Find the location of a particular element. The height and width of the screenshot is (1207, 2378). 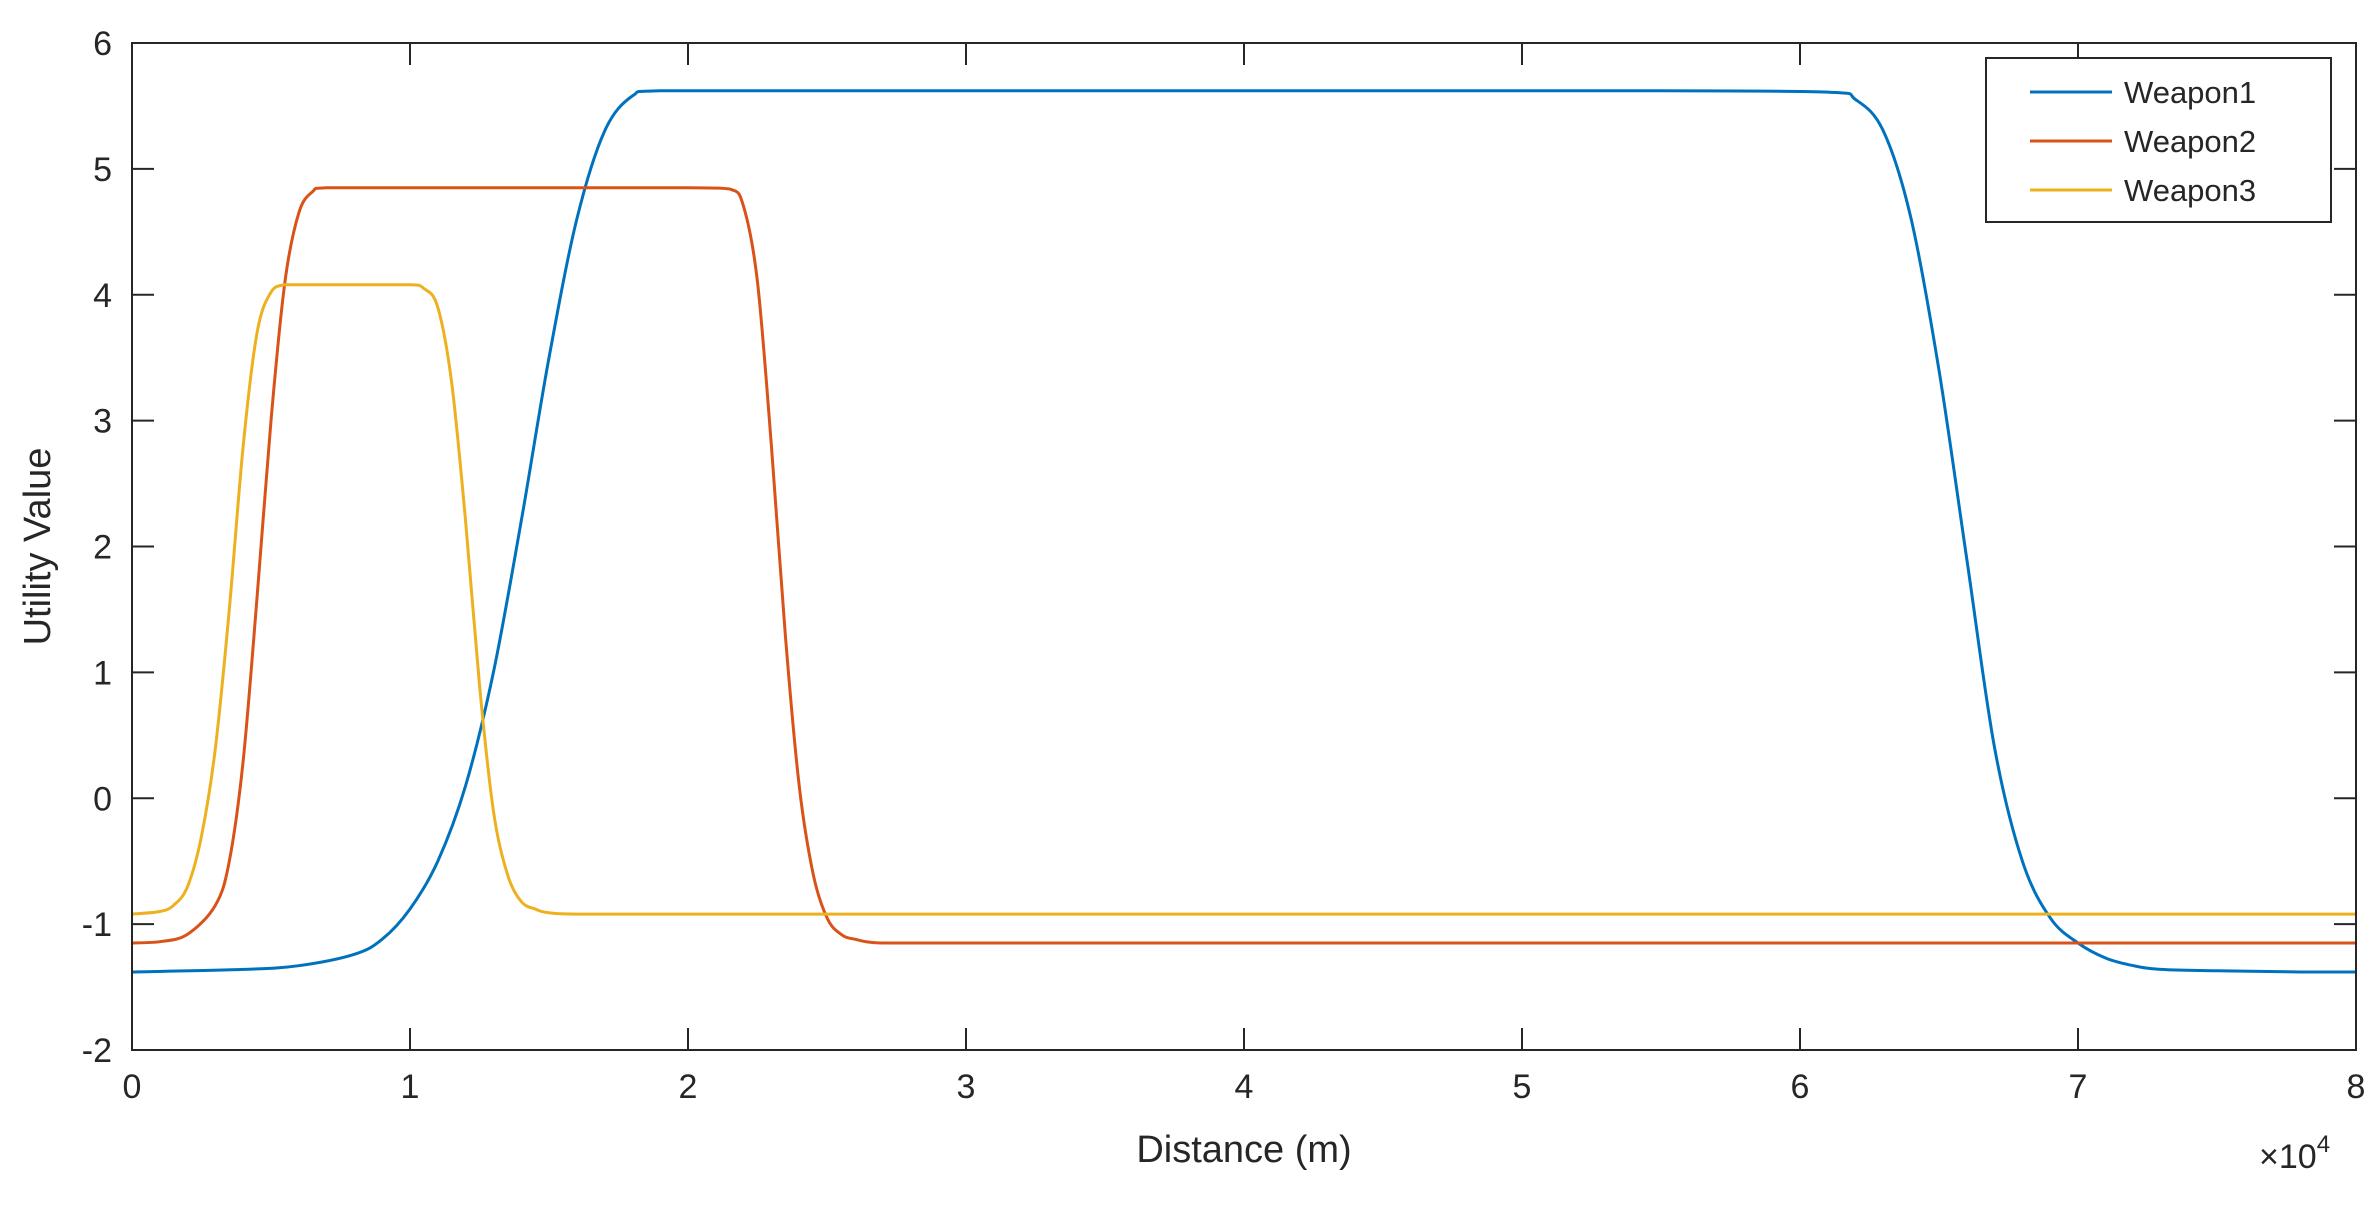

x-tick-label: 1 is located at coordinates (410, 1087).